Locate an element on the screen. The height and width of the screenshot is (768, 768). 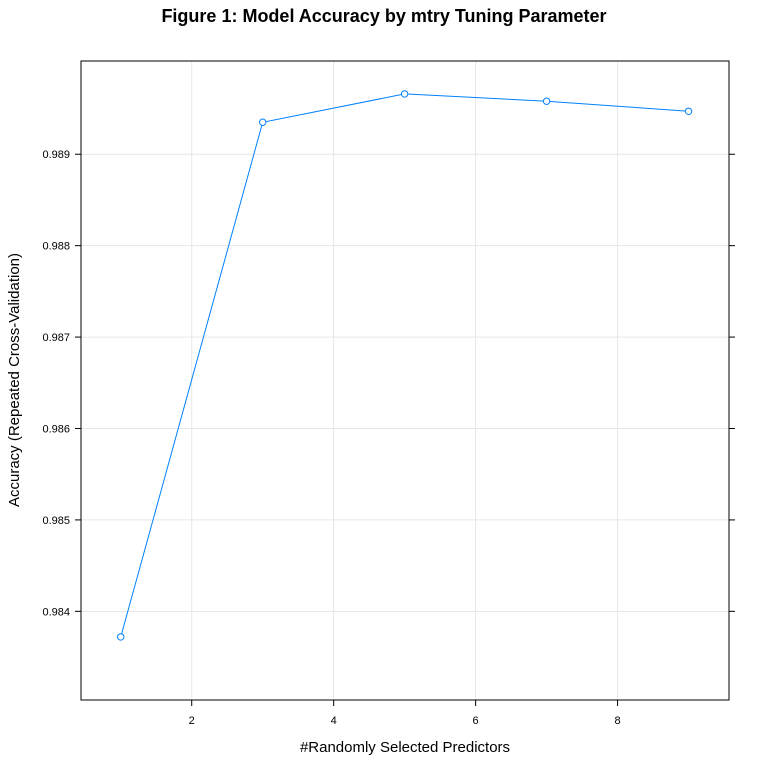
x-tick-label: 2 is located at coordinates (192, 721).